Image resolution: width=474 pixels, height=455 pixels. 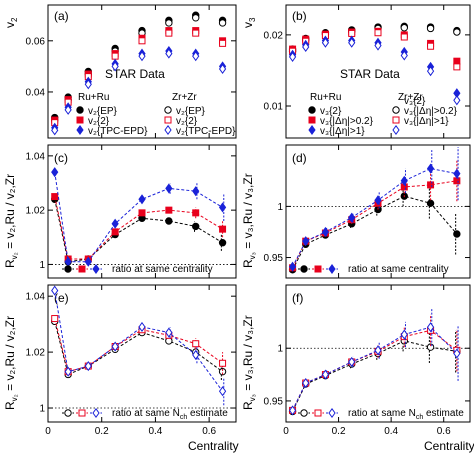 I want to click on panel-f-ylabel-rest: = v₃,Ru / v₃,Zr, so click(x=248, y=354).